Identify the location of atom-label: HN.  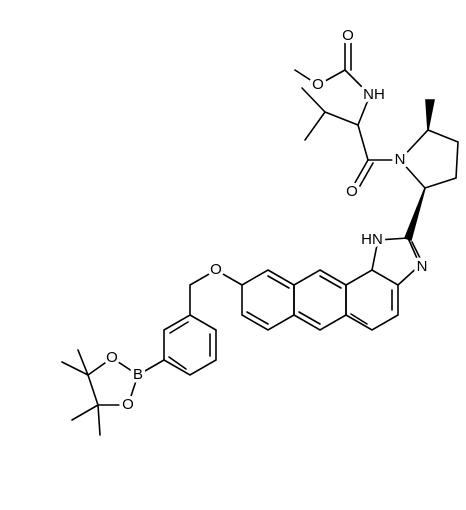
(372, 239).